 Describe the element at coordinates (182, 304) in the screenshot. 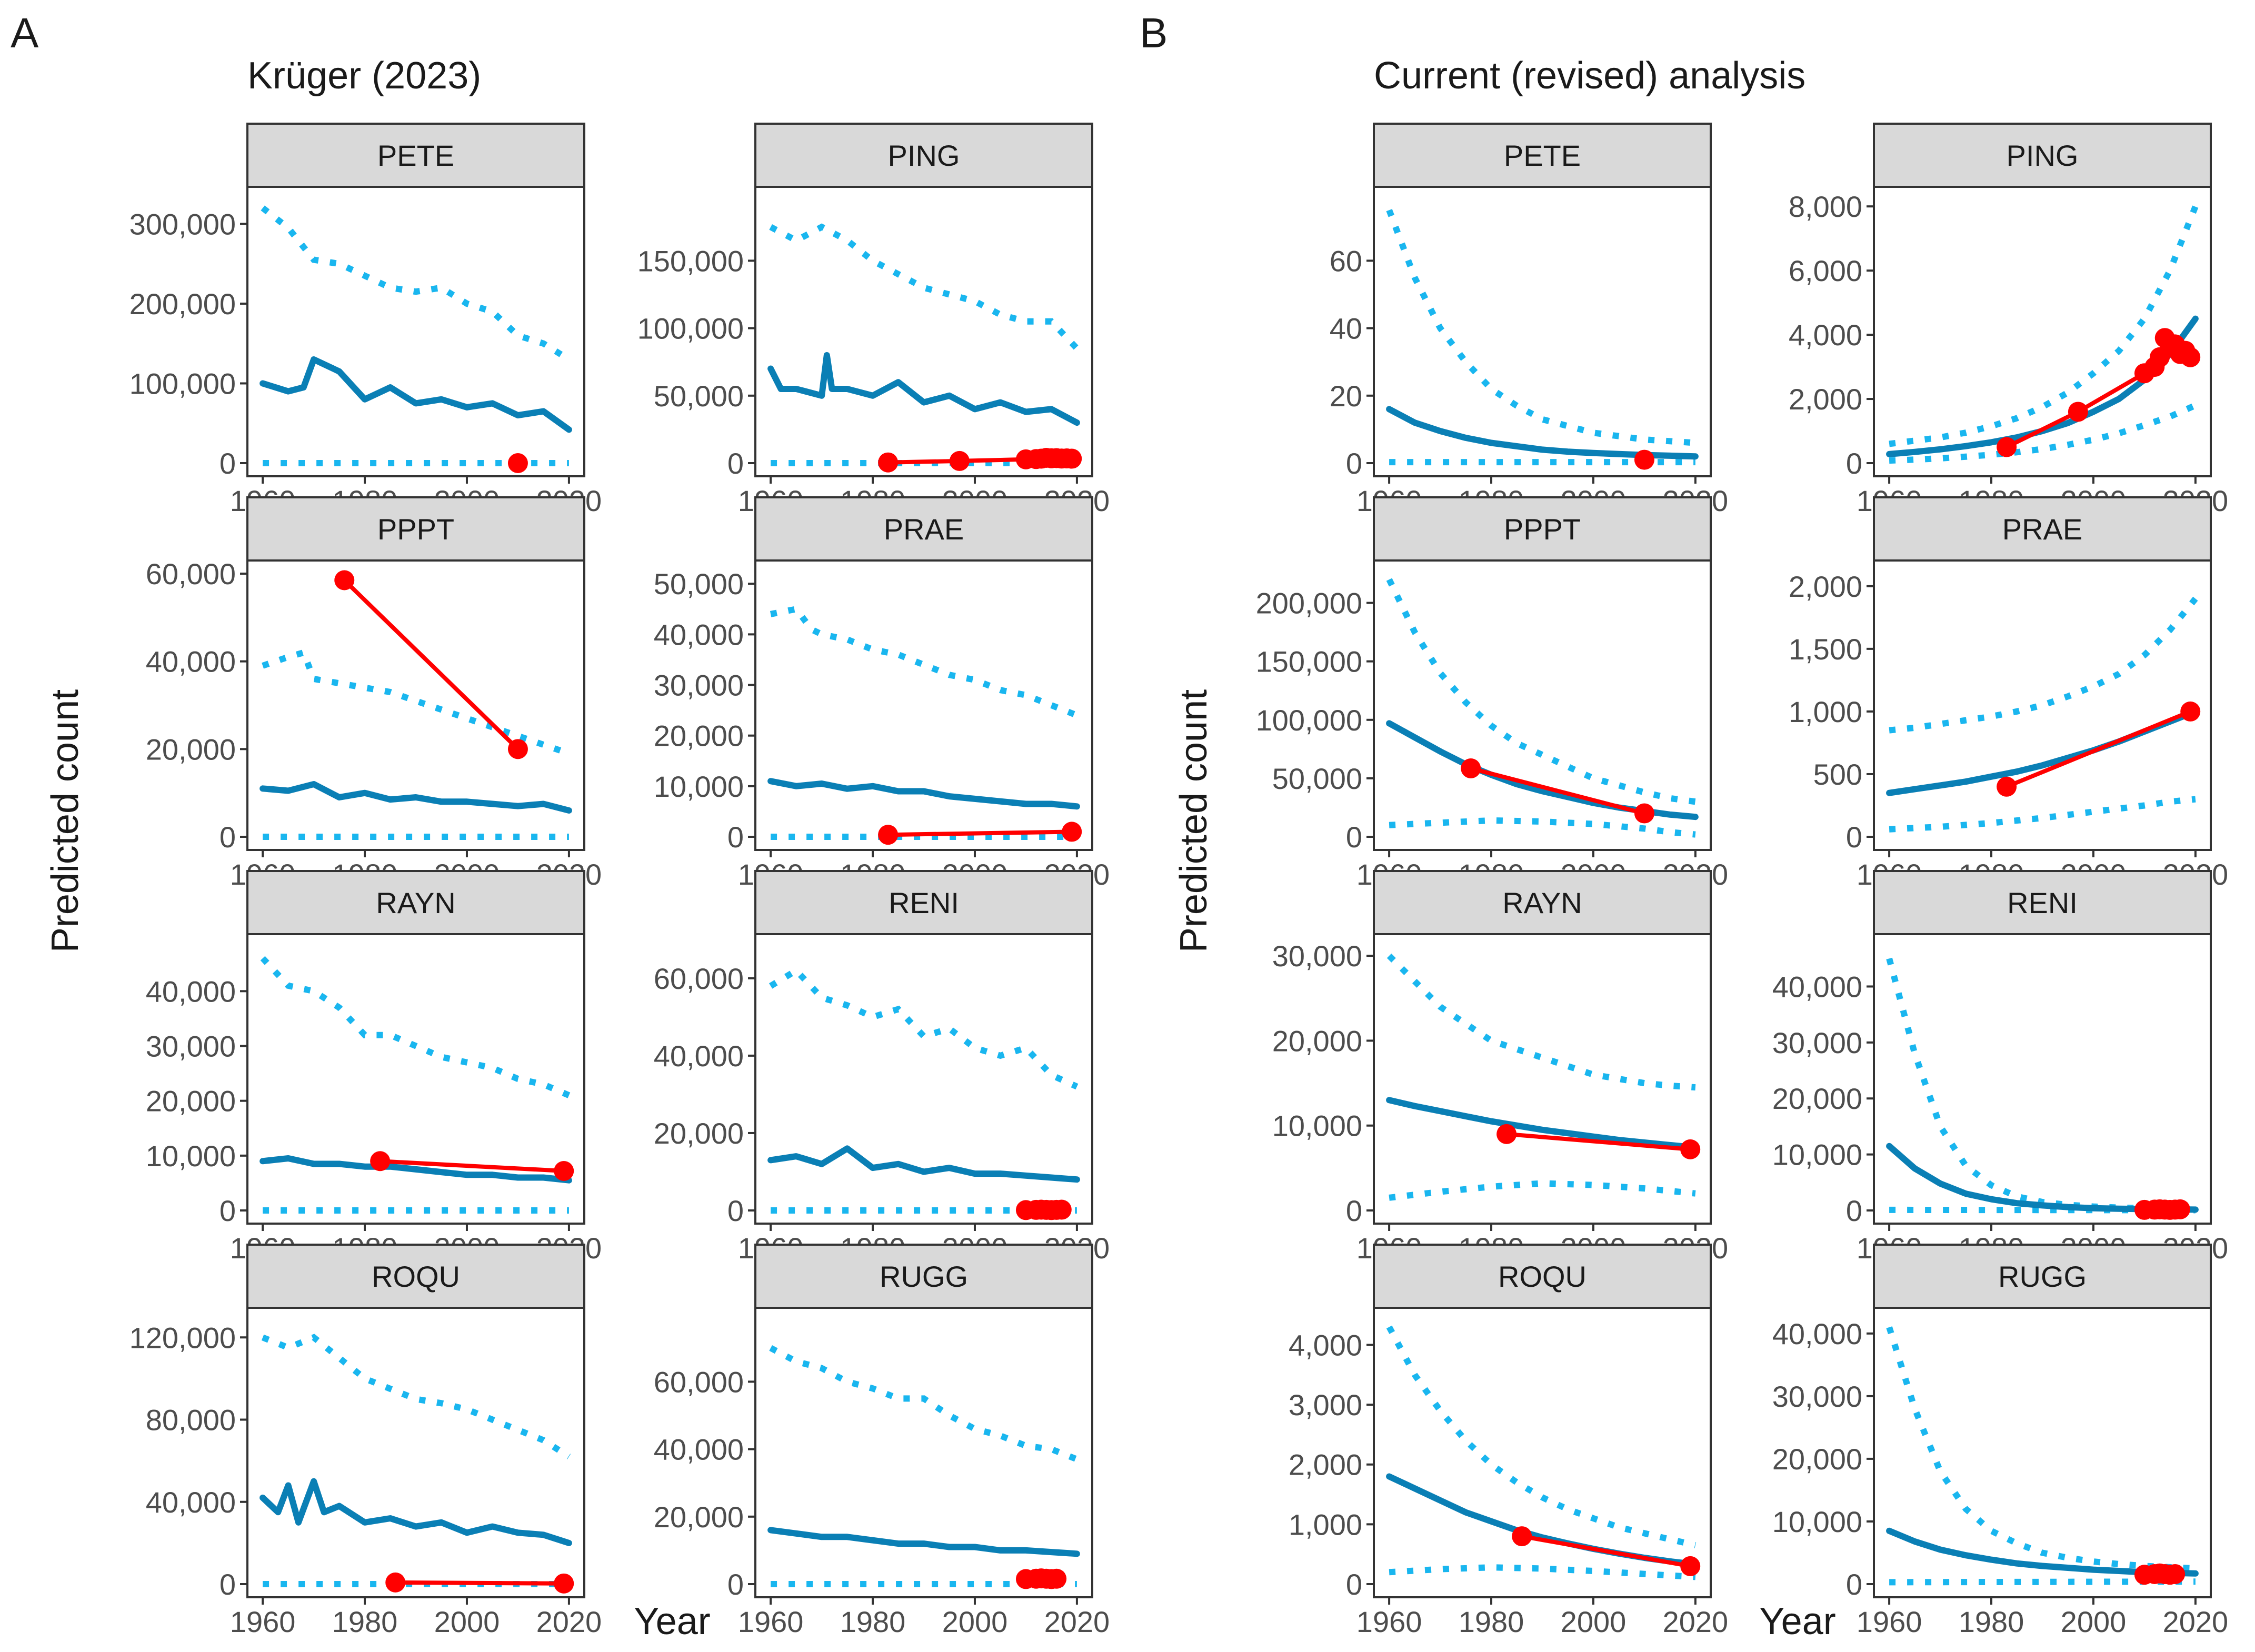

I see `panel-a-pete-y-tick-label: 200,000` at that location.